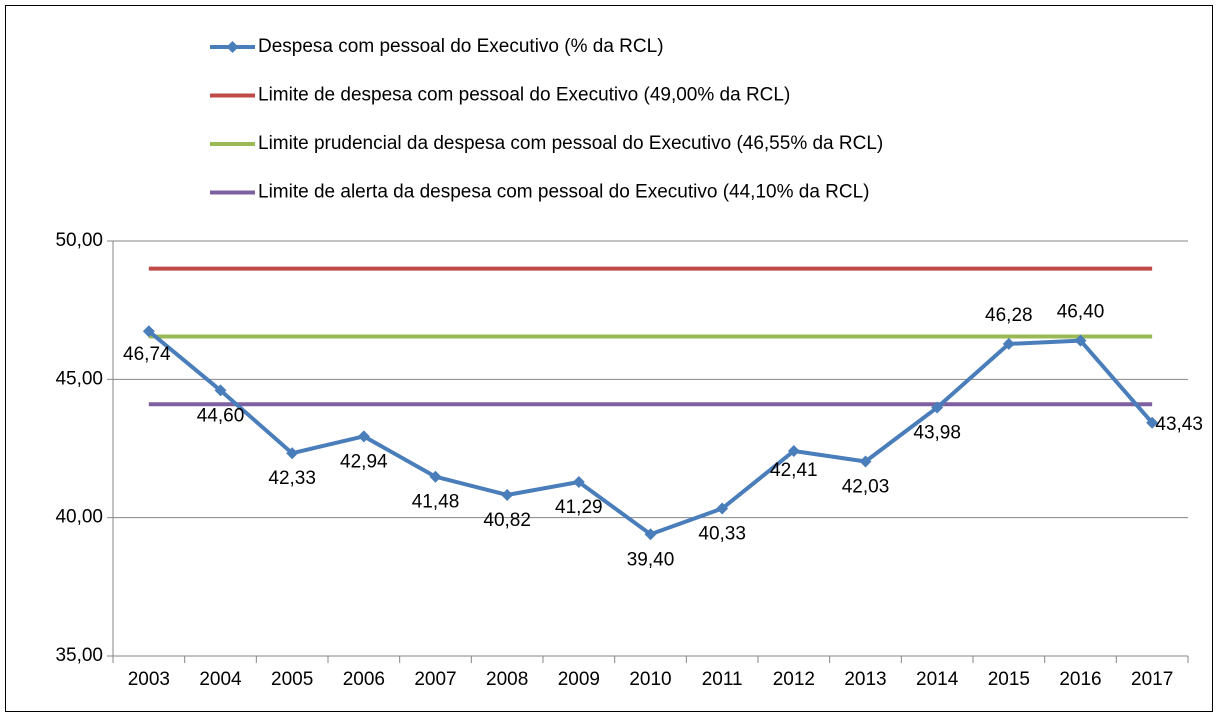 The height and width of the screenshot is (717, 1219). What do you see at coordinates (221, 415) in the screenshot?
I see `data-label: 44,60` at bounding box center [221, 415].